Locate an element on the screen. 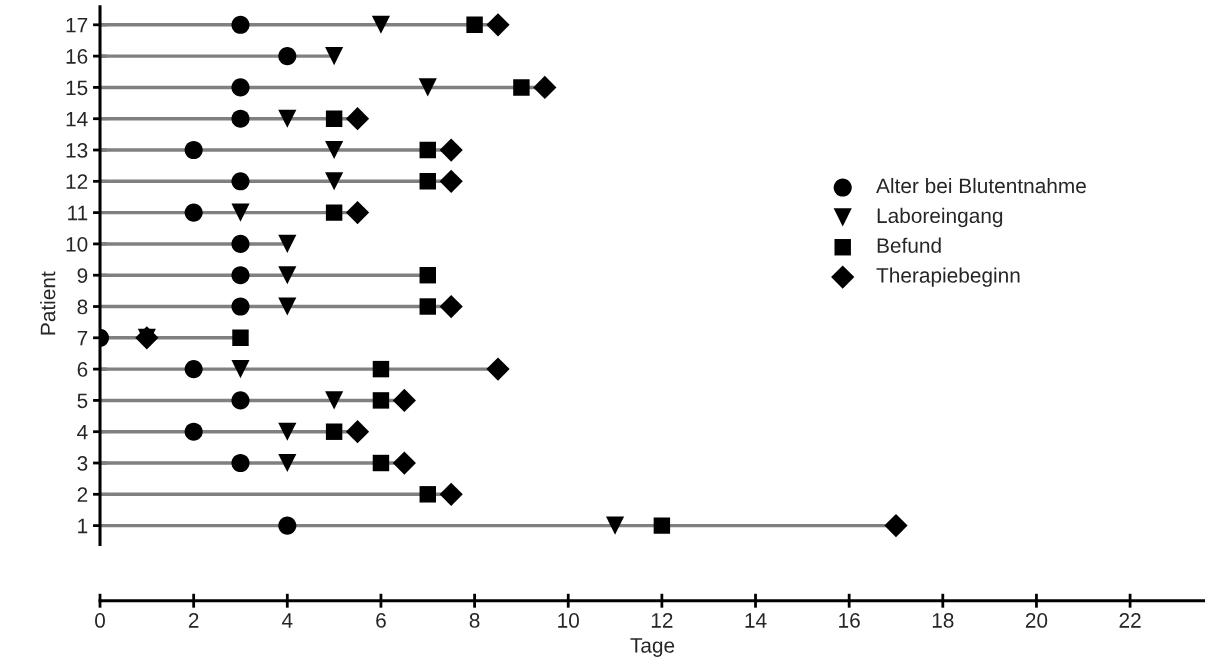 This screenshot has height=666, width=1205. y-tick-label: 15 is located at coordinates (77, 88).